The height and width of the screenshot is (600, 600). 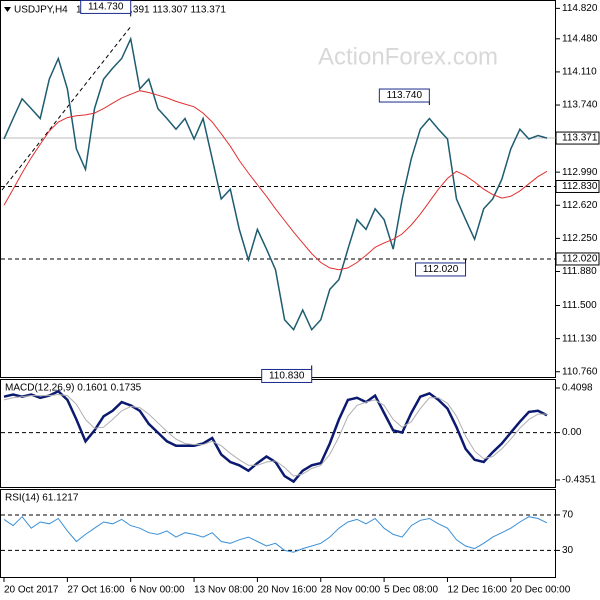 What do you see at coordinates (580, 105) in the screenshot?
I see `y-tick-label: 113.740` at bounding box center [580, 105].